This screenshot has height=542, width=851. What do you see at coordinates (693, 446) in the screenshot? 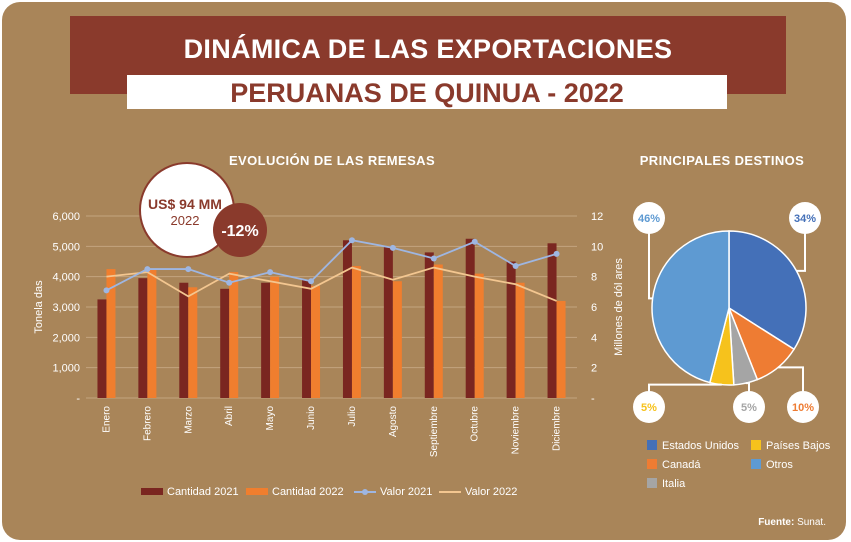
I see `pie-legend-estados-unidos: Estados Unidos` at bounding box center [693, 446].